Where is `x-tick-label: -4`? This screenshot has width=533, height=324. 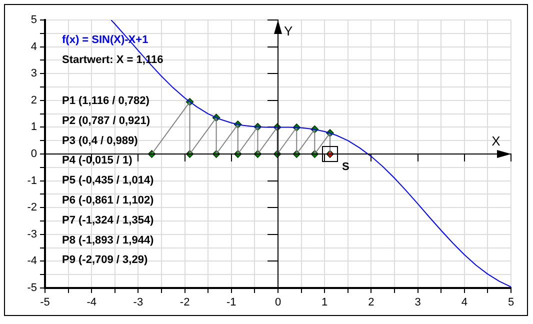
x-tick-label: -4 is located at coordinates (91, 302).